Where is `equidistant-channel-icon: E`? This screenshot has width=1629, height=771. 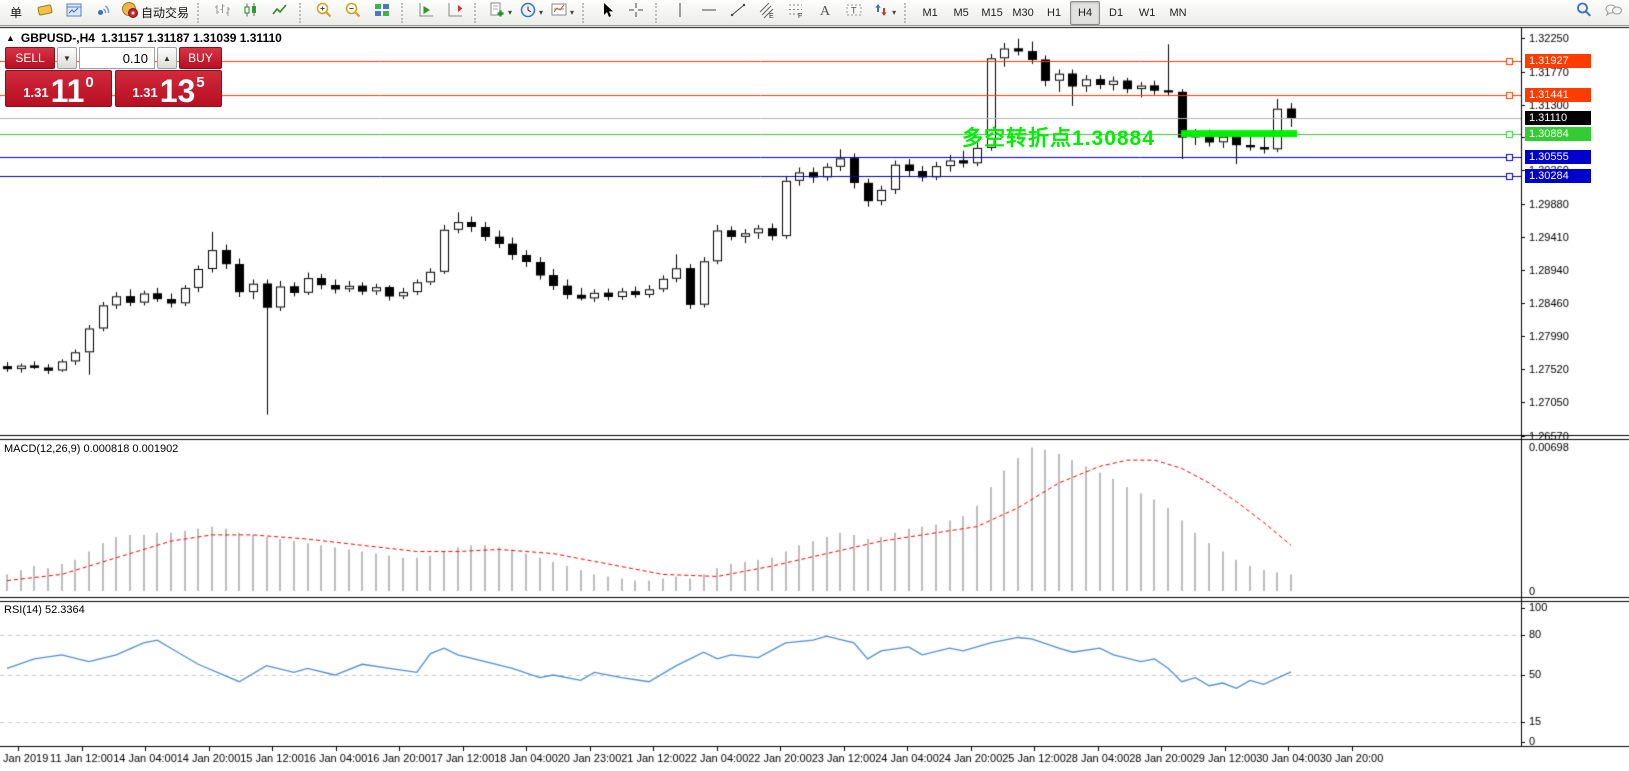 equidistant-channel-icon: E is located at coordinates (767, 12).